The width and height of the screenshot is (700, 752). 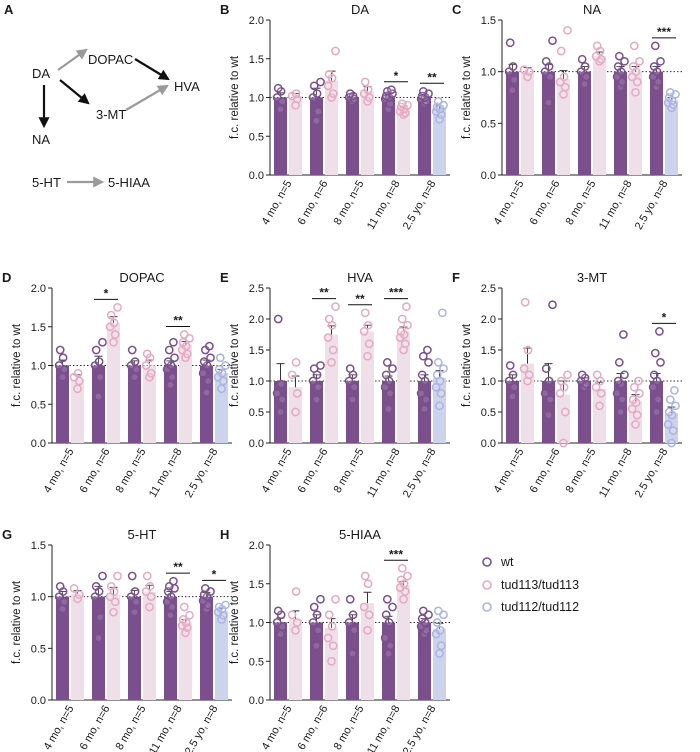 I want to click on bar-tud113-g, so click(x=113, y=647).